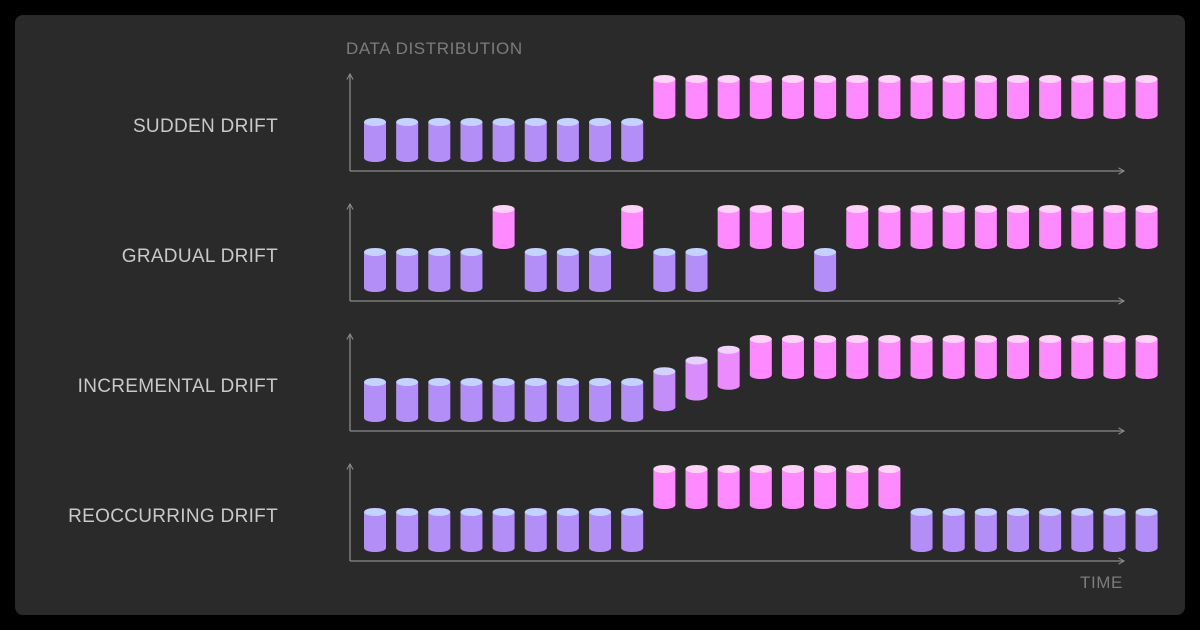  I want to click on row-gradual-drift: GRADUAL DRIFT, so click(640, 253).